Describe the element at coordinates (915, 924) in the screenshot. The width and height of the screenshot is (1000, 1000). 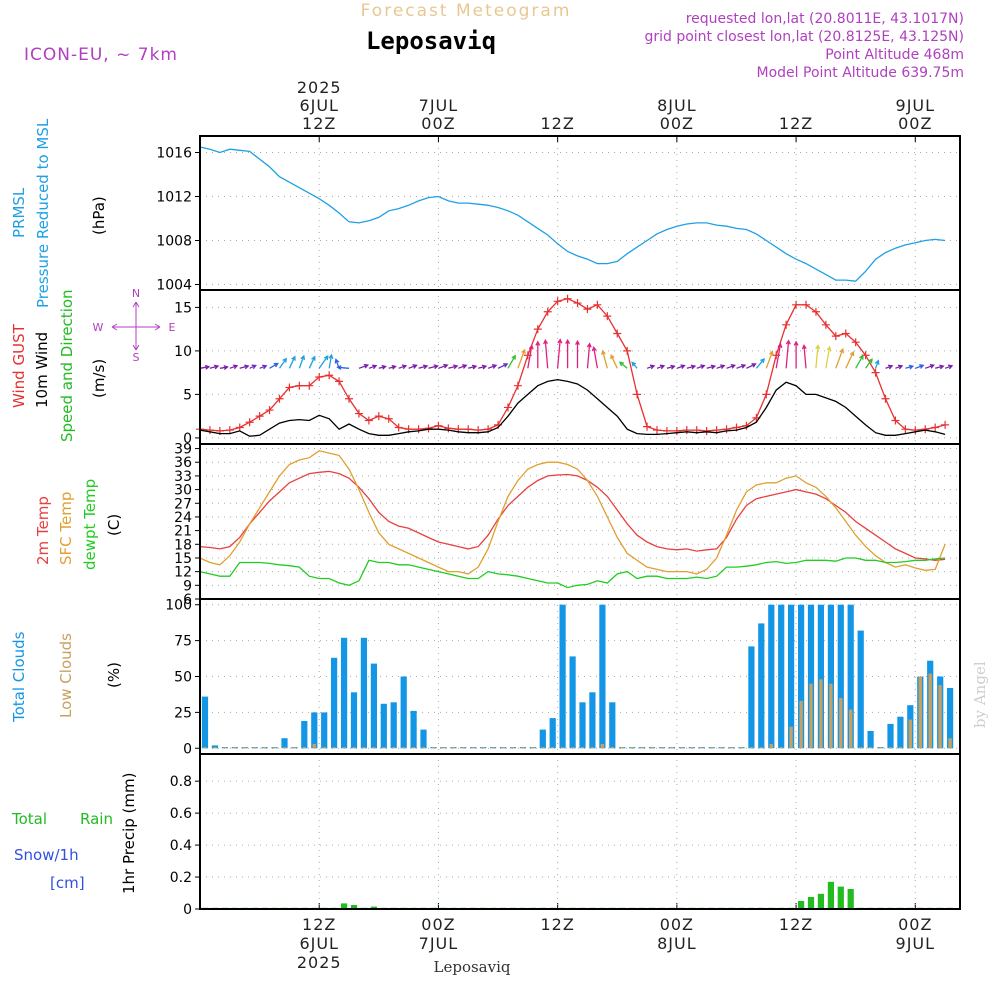
I see `bottom-time-label: 00Z` at that location.